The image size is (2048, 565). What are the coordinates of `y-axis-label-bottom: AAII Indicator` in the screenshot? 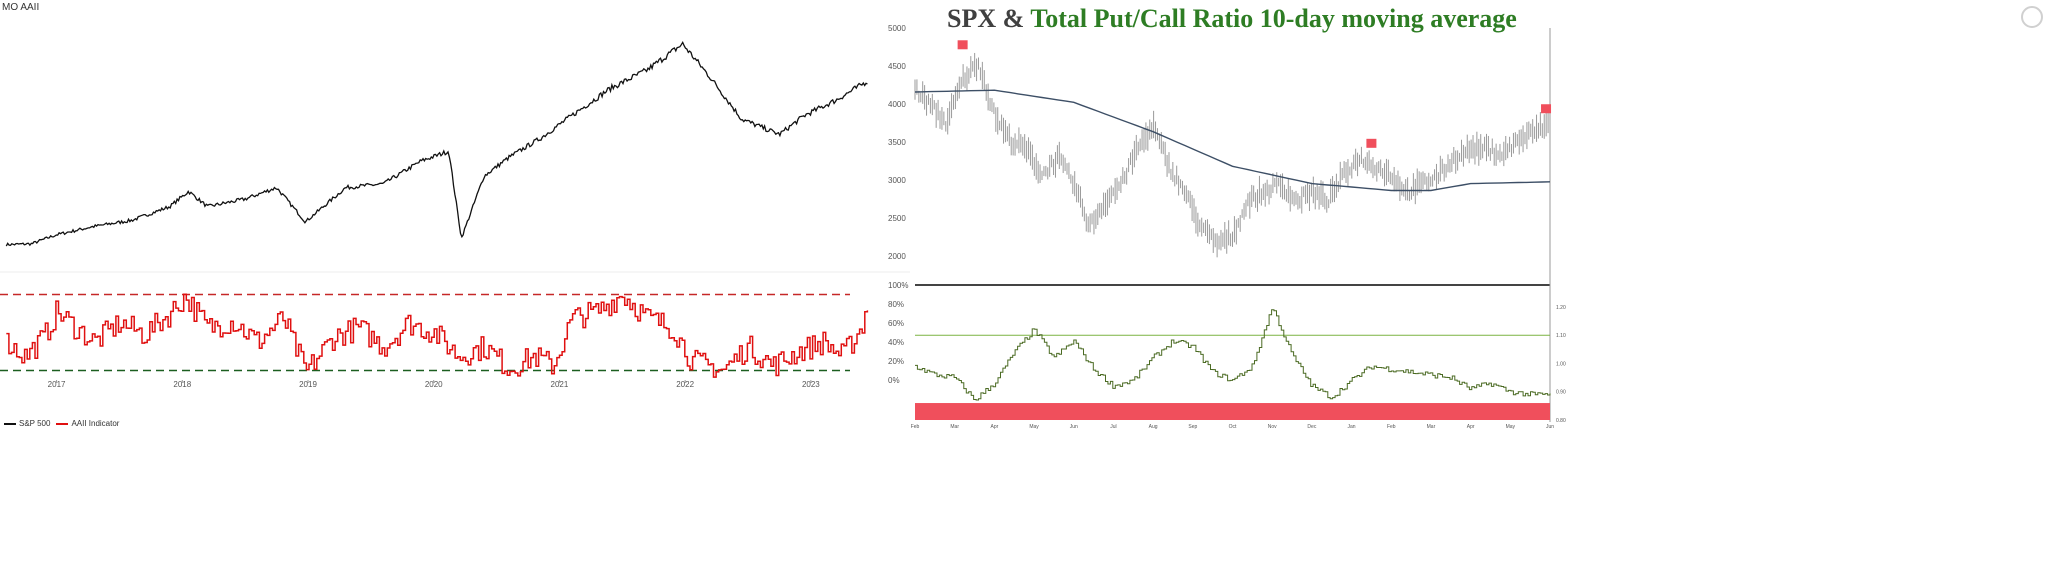 It's located at (911, 331).